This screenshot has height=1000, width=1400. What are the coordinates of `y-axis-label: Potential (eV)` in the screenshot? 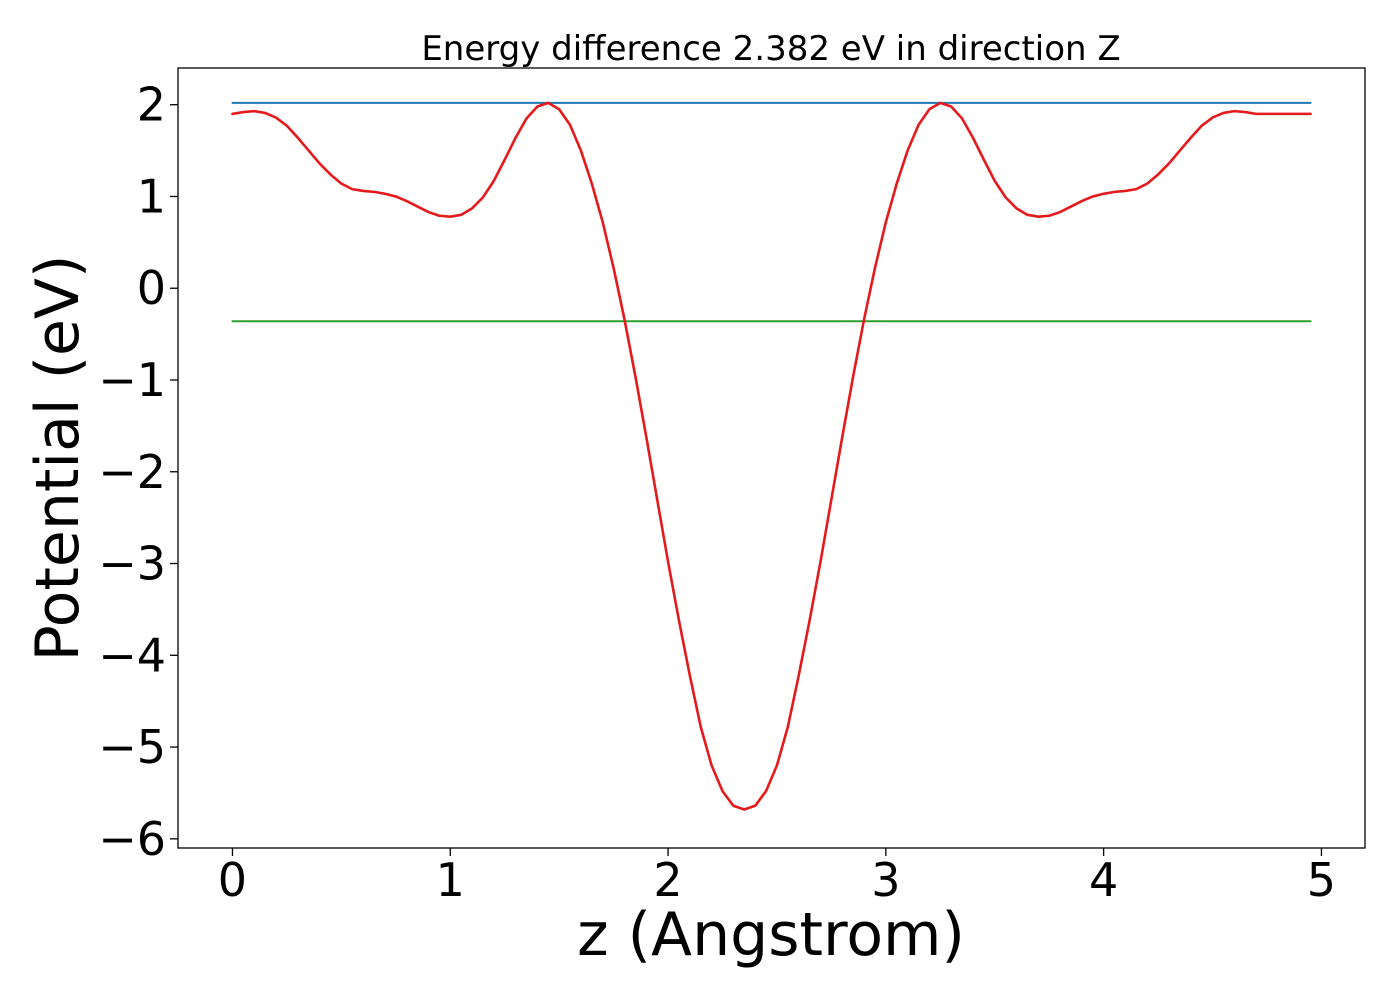 It's located at (58, 458).